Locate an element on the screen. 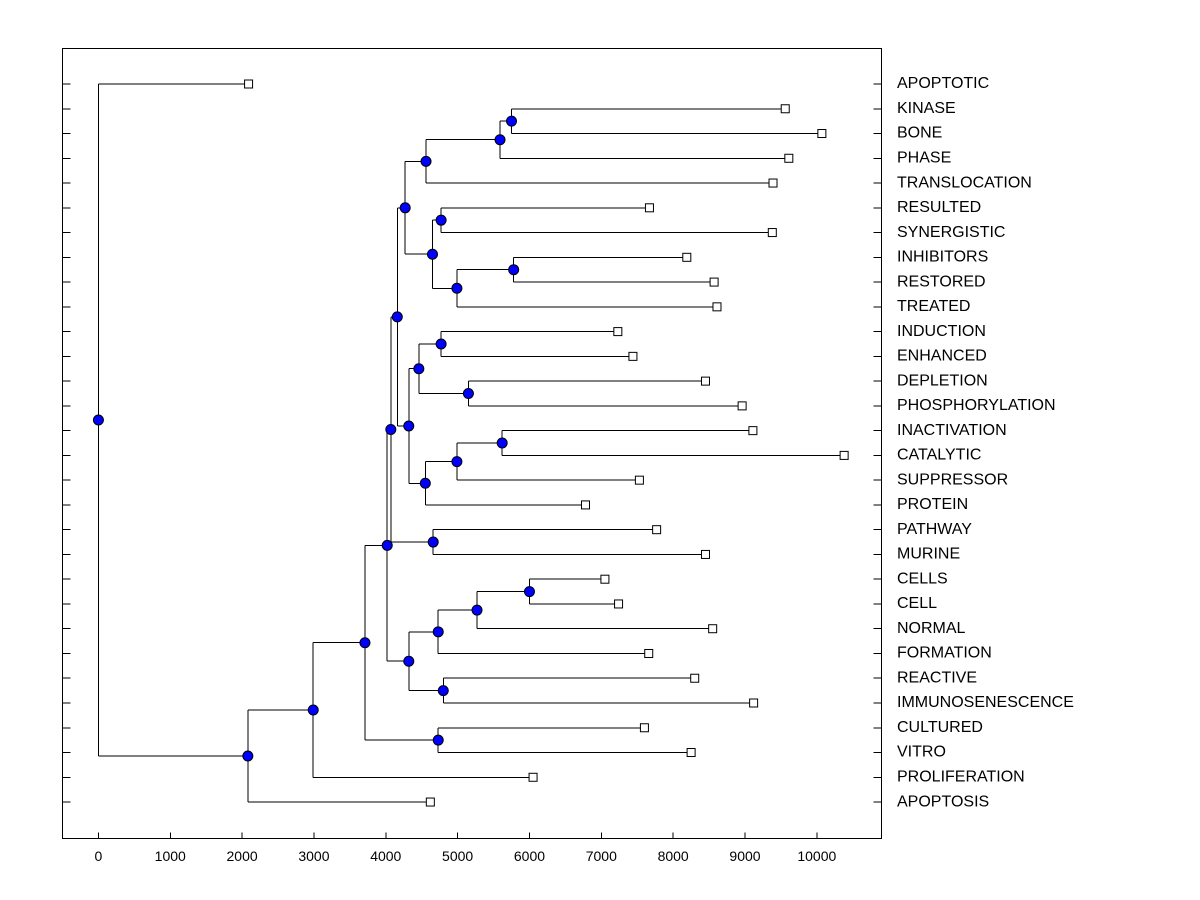 This screenshot has width=1200, height=900. leaf-label: INHIBITORS is located at coordinates (942, 257).